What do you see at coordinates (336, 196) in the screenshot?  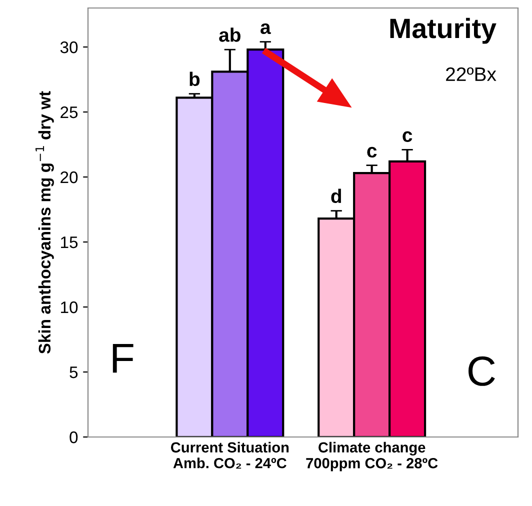 I see `data-label: d` at bounding box center [336, 196].